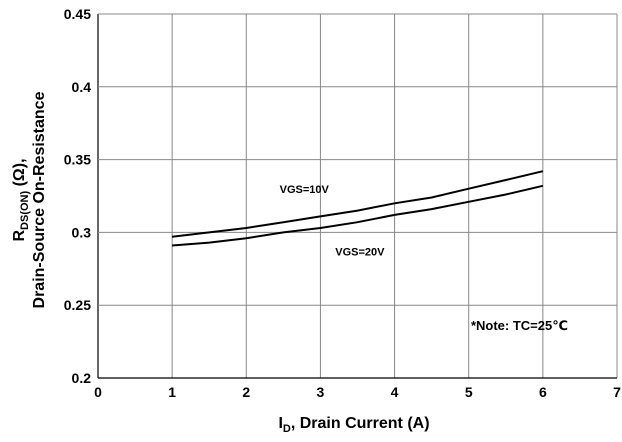  I want to click on y-tick-label: 0.4, so click(82, 87).